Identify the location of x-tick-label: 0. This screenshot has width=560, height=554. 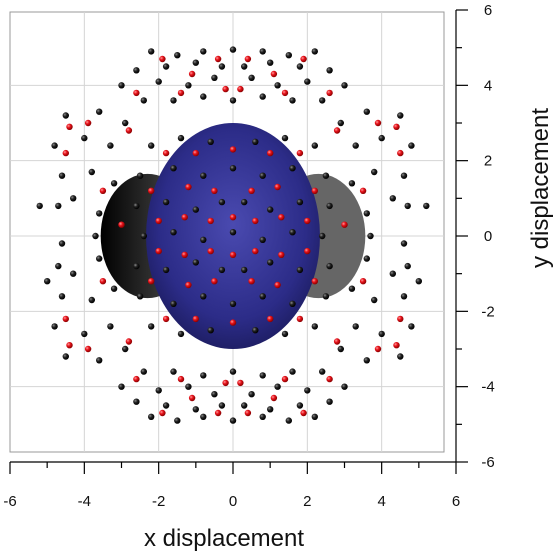
(233, 501).